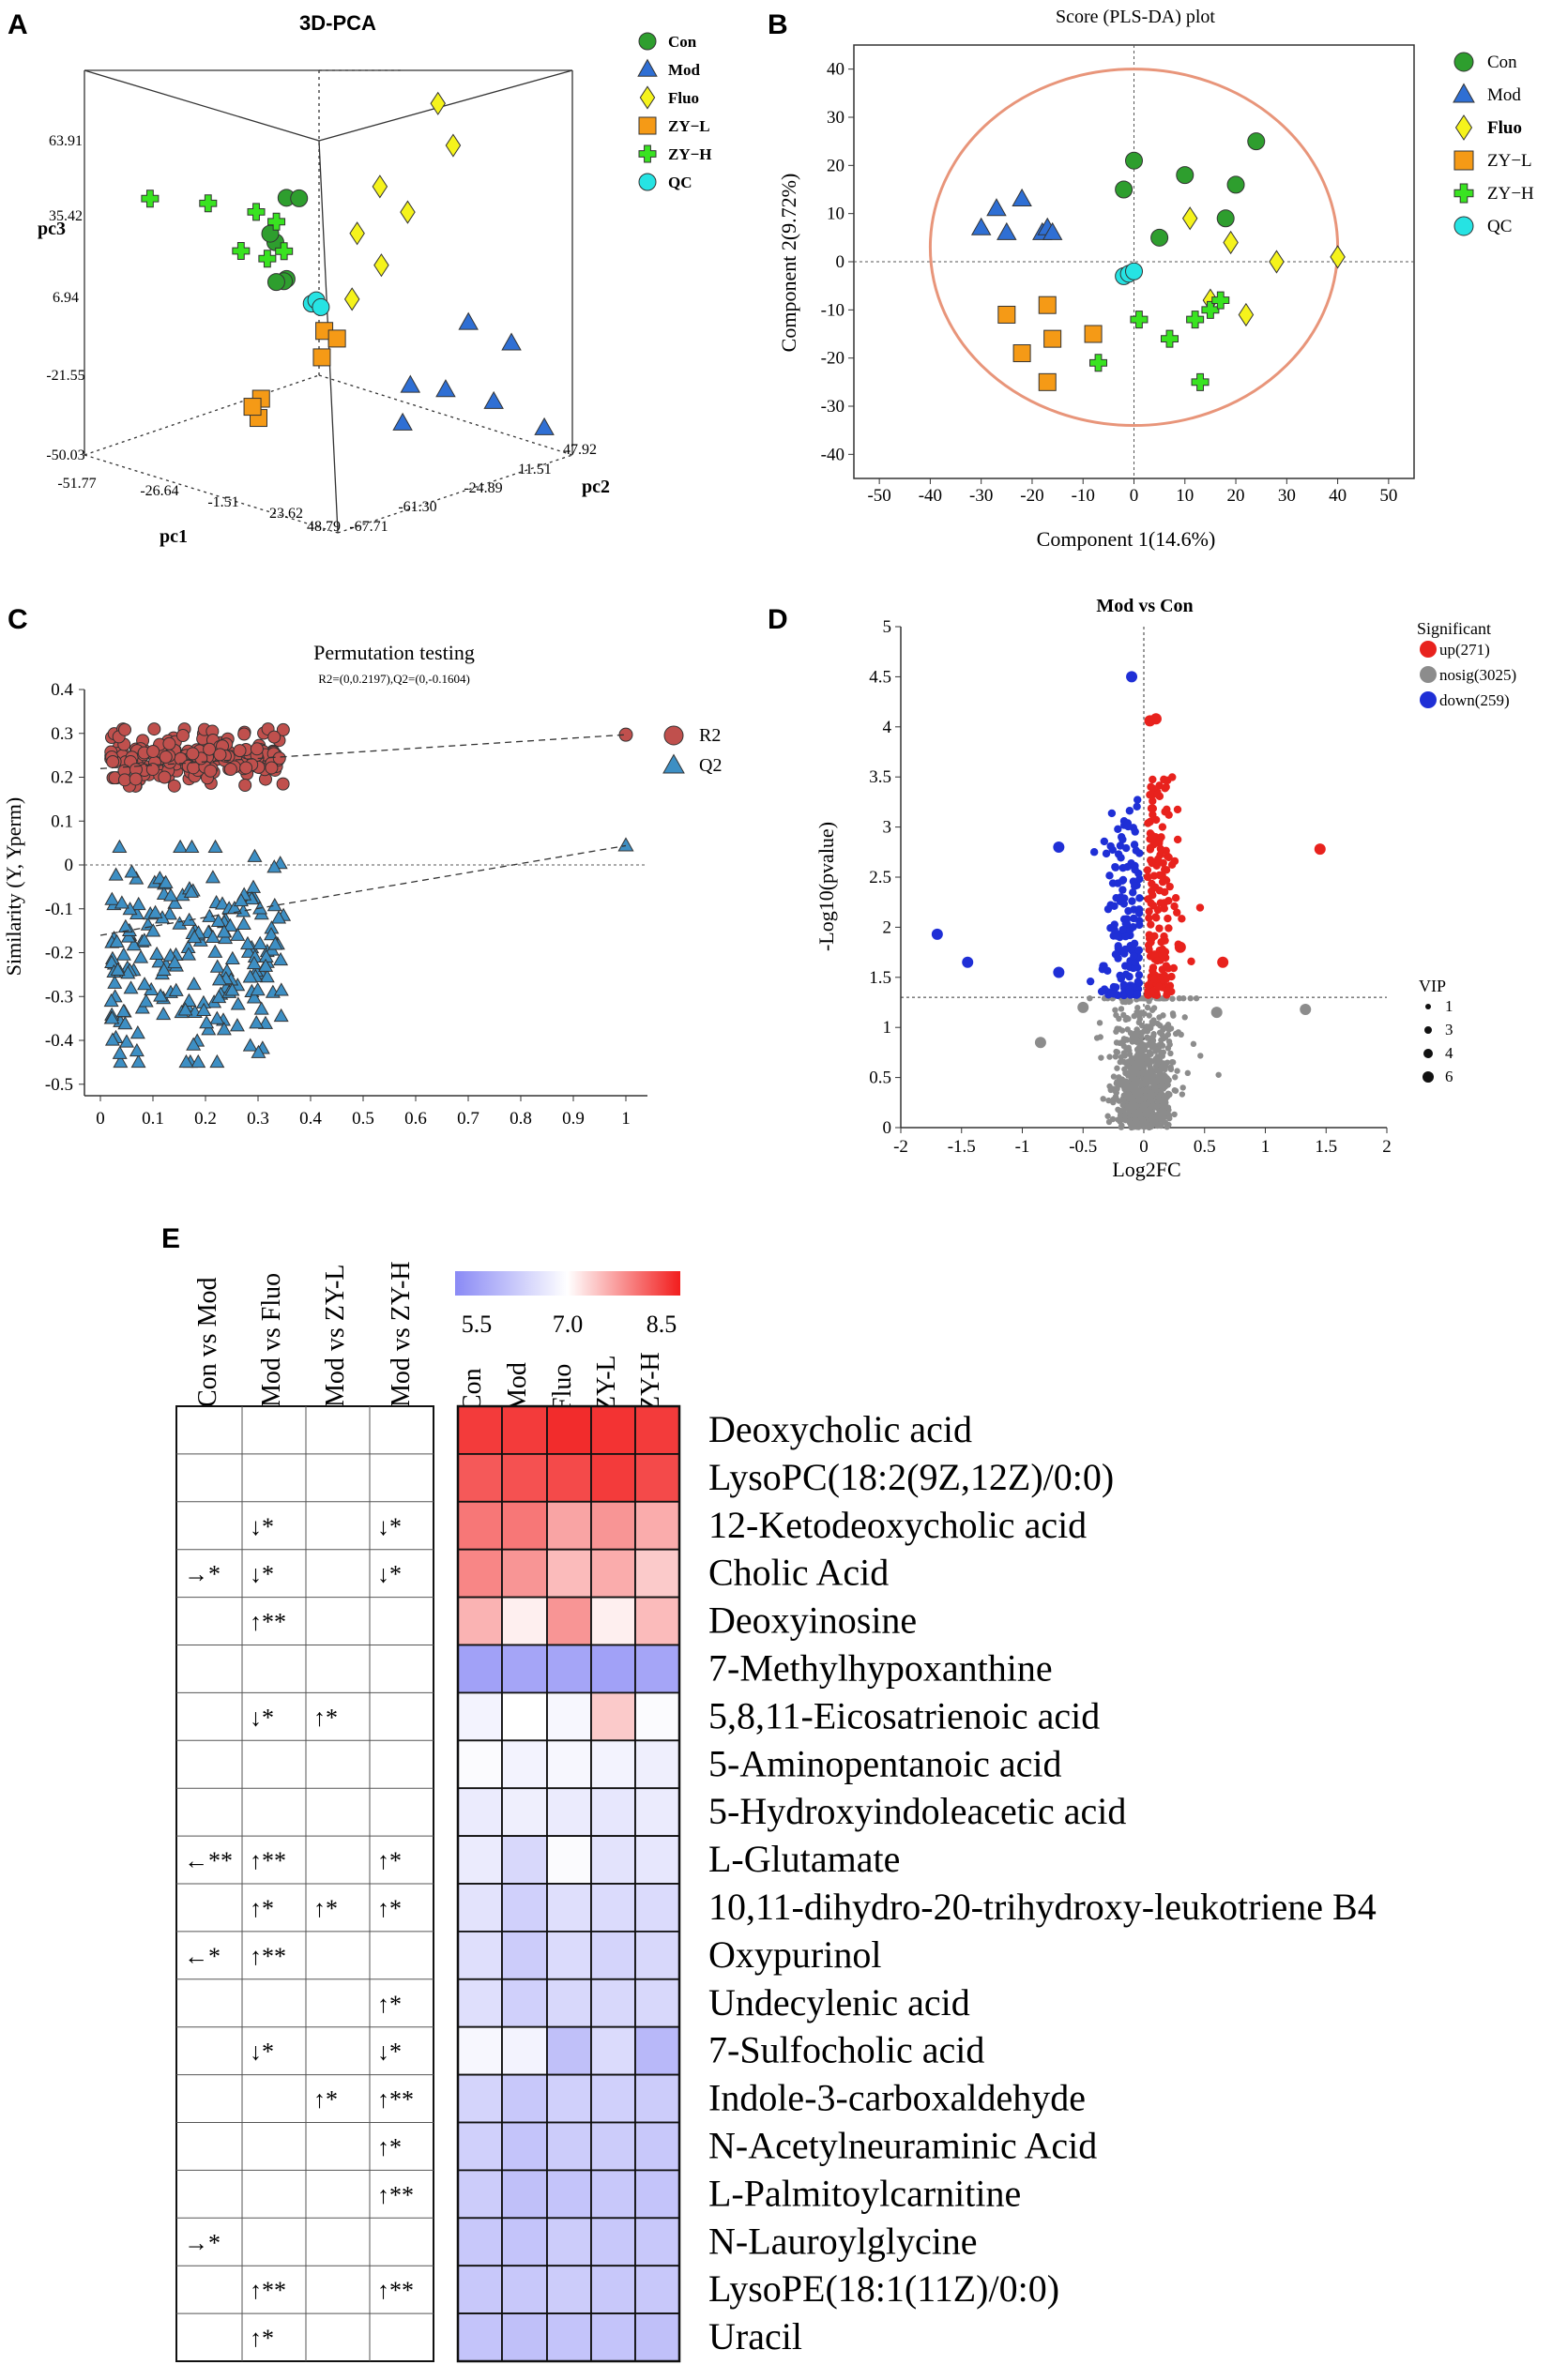 This screenshot has height=2380, width=1552. I want to click on pc3-axis-label: pc3, so click(52, 229).